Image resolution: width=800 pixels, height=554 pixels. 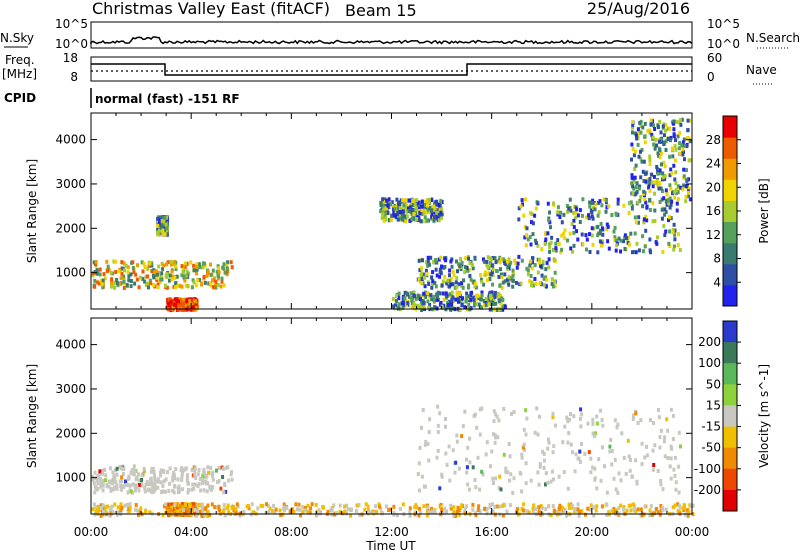 I want to click on colorbar-swatch, so click(x=730, y=211).